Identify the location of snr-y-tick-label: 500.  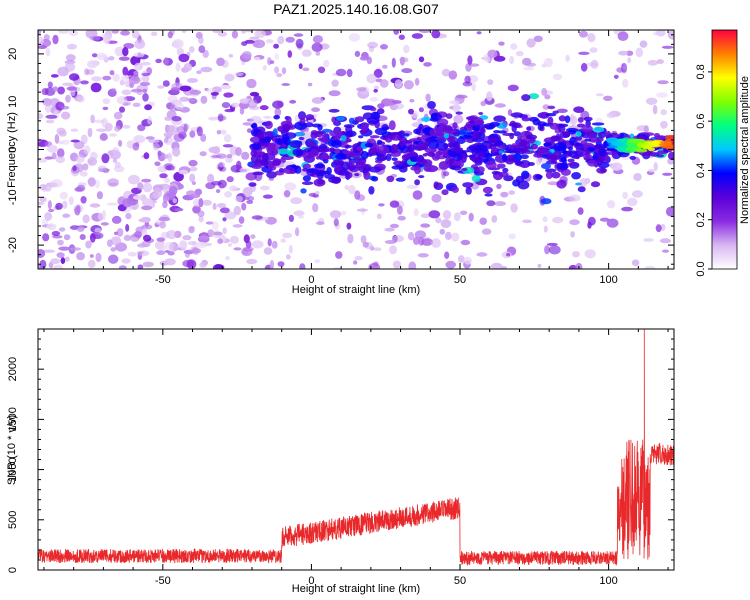
(13, 520).